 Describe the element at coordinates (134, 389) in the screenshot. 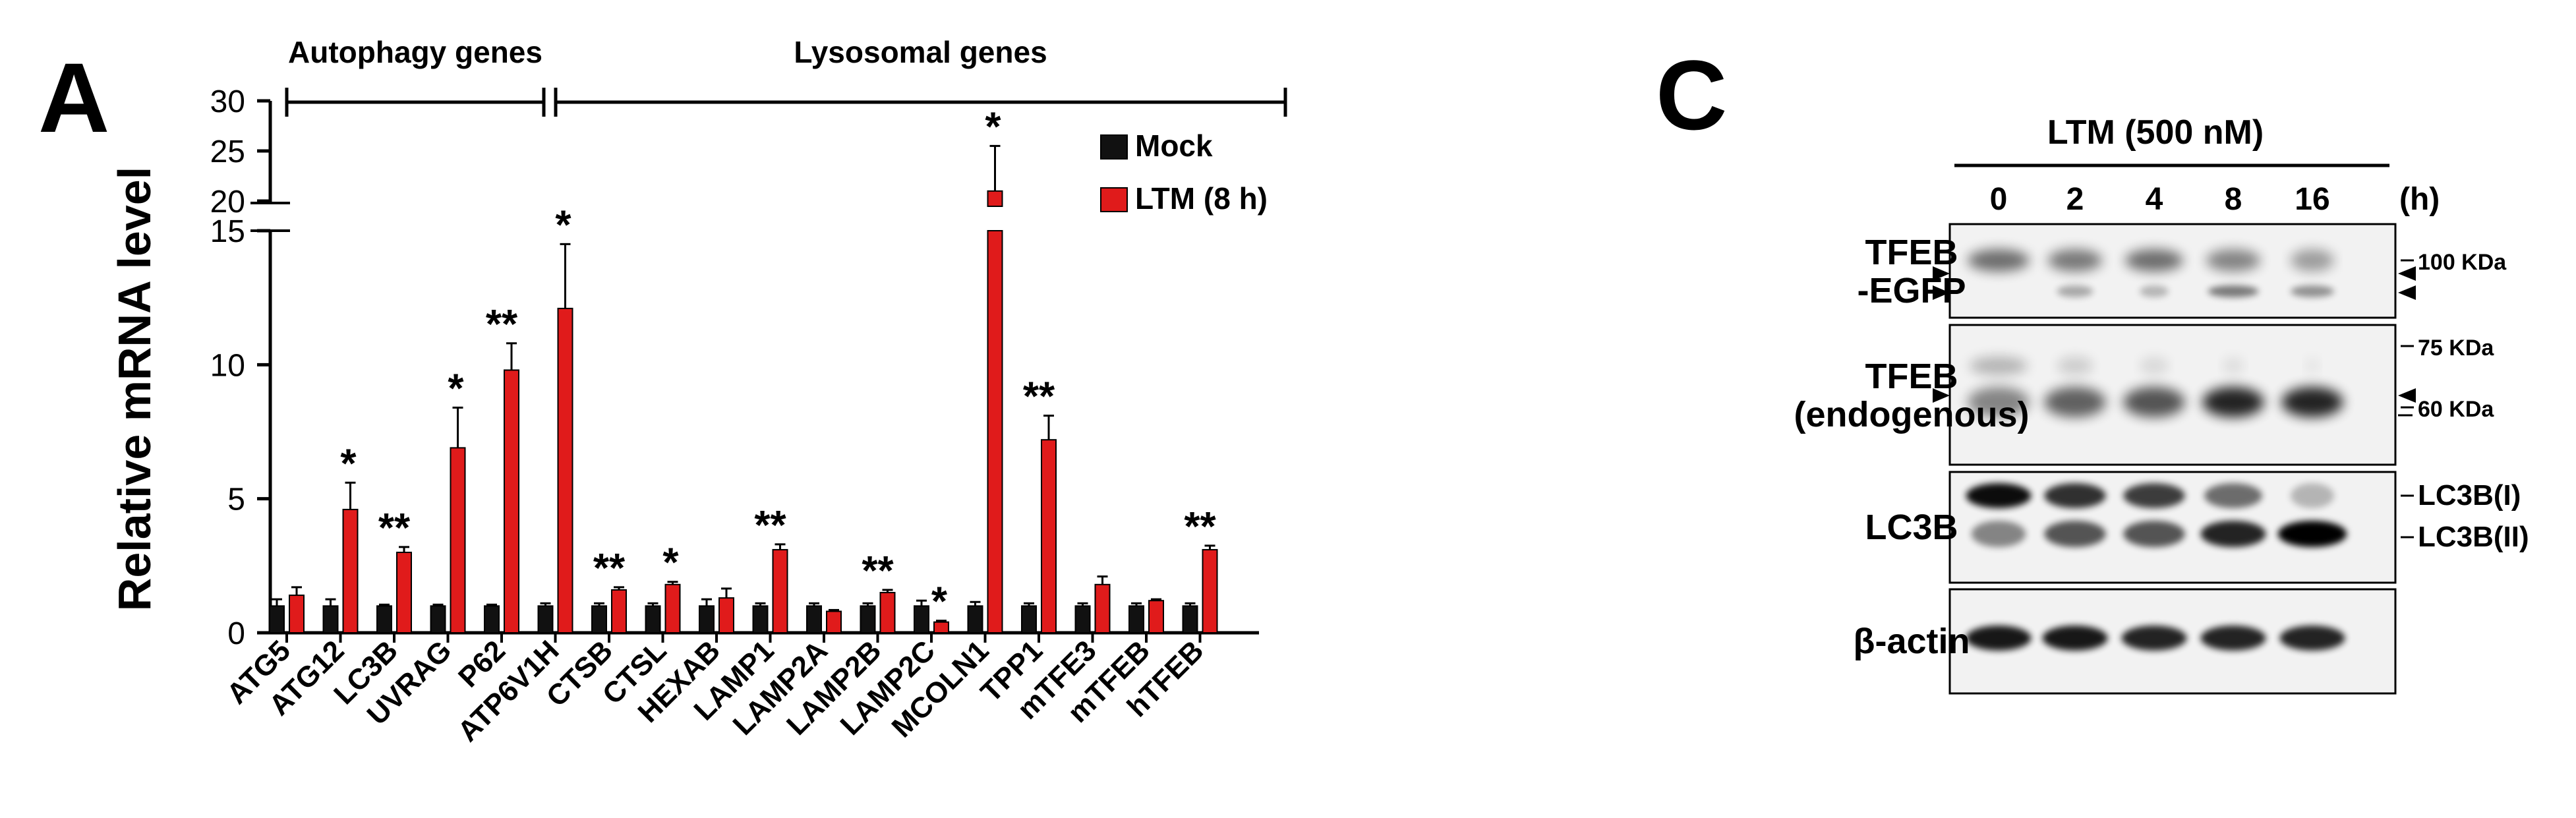

I see `y-axis-label: Relative mRNA level` at that location.